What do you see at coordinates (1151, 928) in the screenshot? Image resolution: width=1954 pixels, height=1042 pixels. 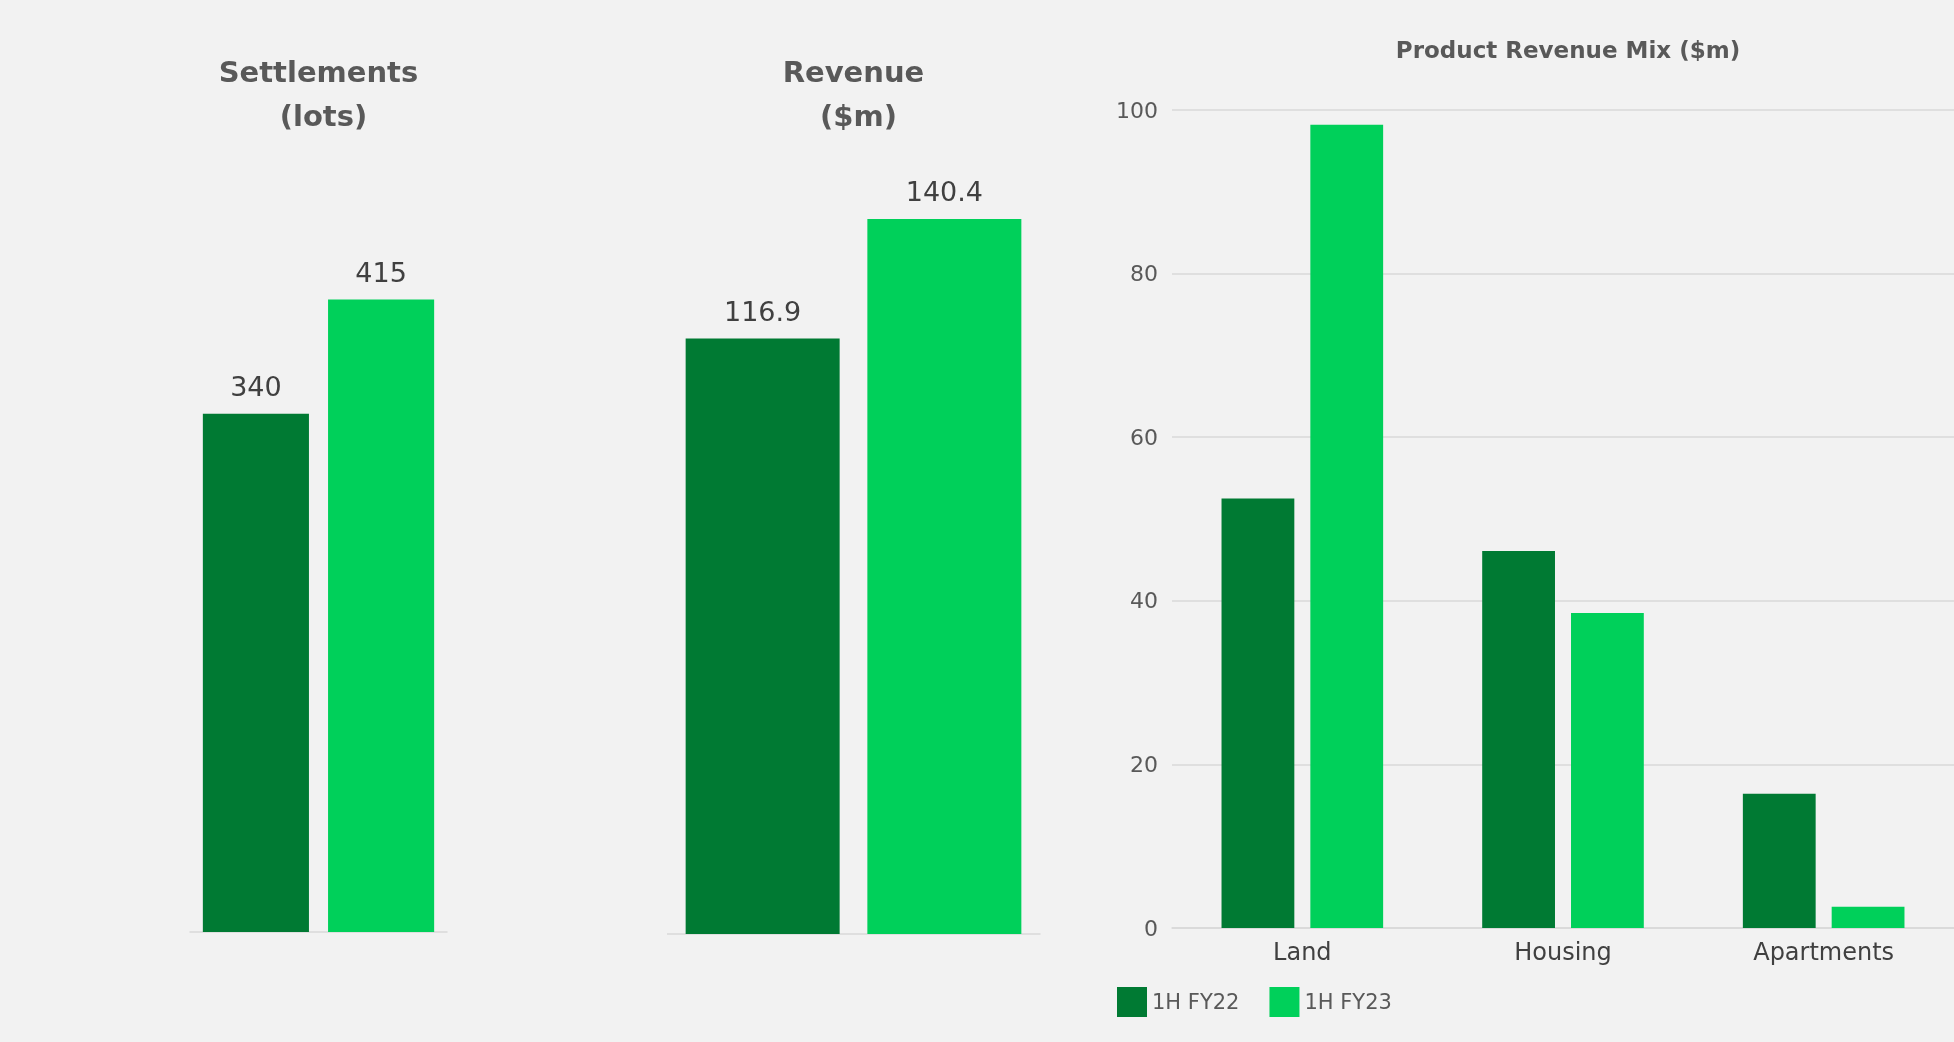 I see `y-tick-label: 0` at bounding box center [1151, 928].